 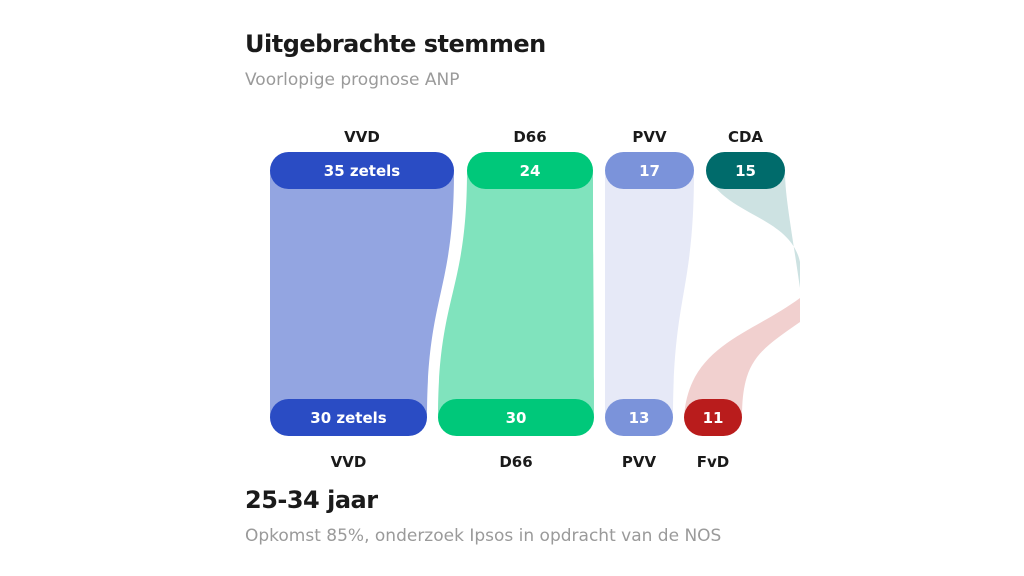 I want to click on bottom-pvv-pill: 13, so click(x=639, y=417).